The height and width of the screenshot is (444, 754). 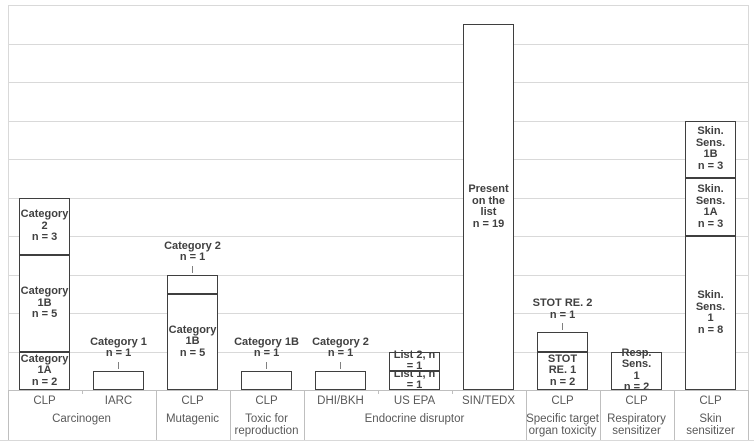 I want to click on bar-segment-list-2: List 2, n = 1, so click(x=414, y=360).